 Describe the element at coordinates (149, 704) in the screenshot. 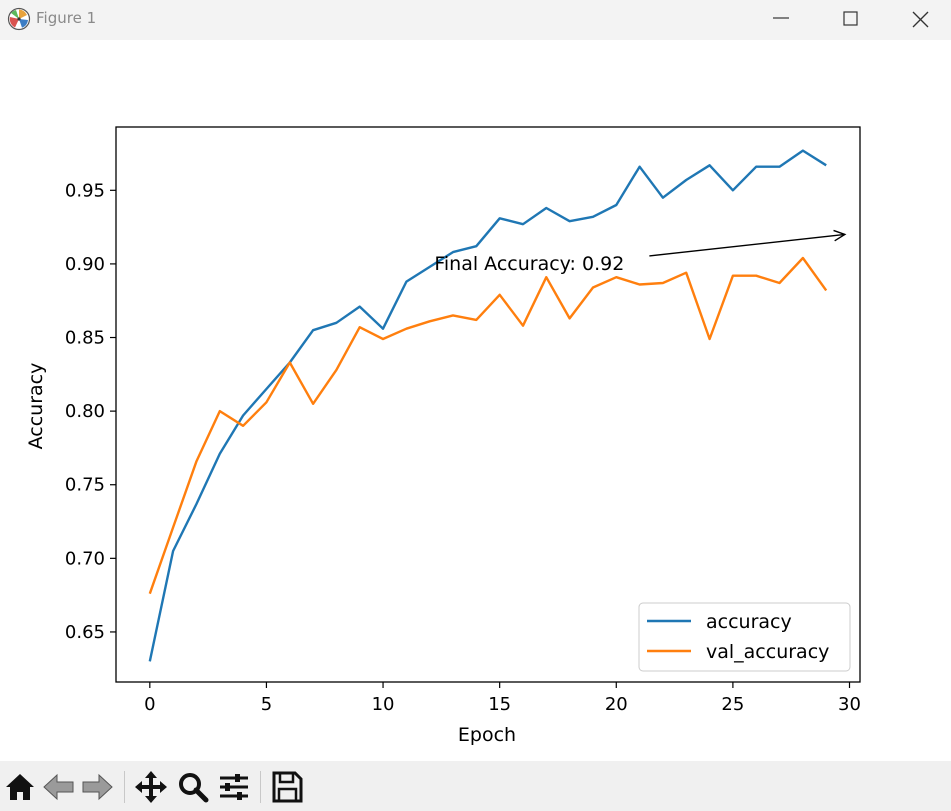

I see `x-tick-label: 0` at that location.